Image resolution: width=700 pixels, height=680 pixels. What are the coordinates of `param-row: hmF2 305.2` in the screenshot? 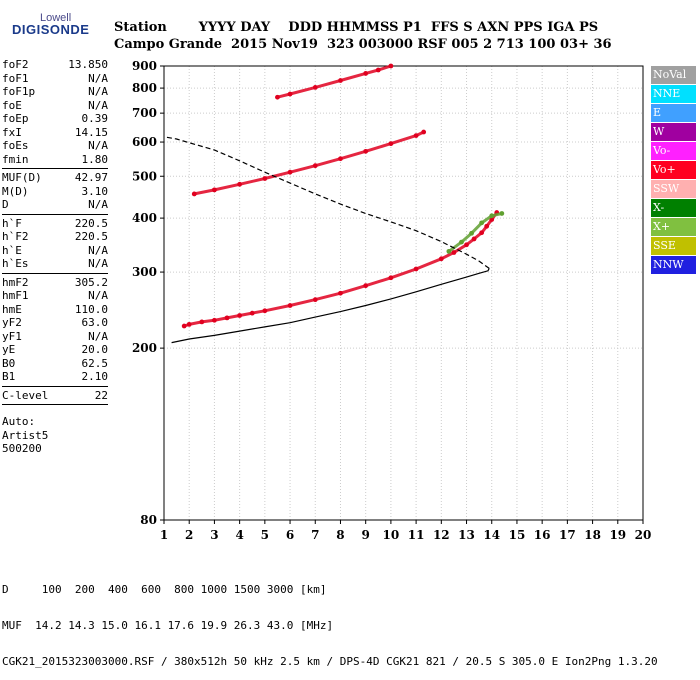 It's located at (55, 283).